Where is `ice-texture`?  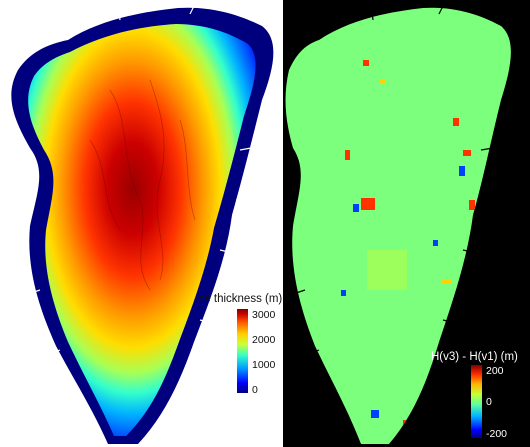
ice-texture is located at coordinates (142, 185).